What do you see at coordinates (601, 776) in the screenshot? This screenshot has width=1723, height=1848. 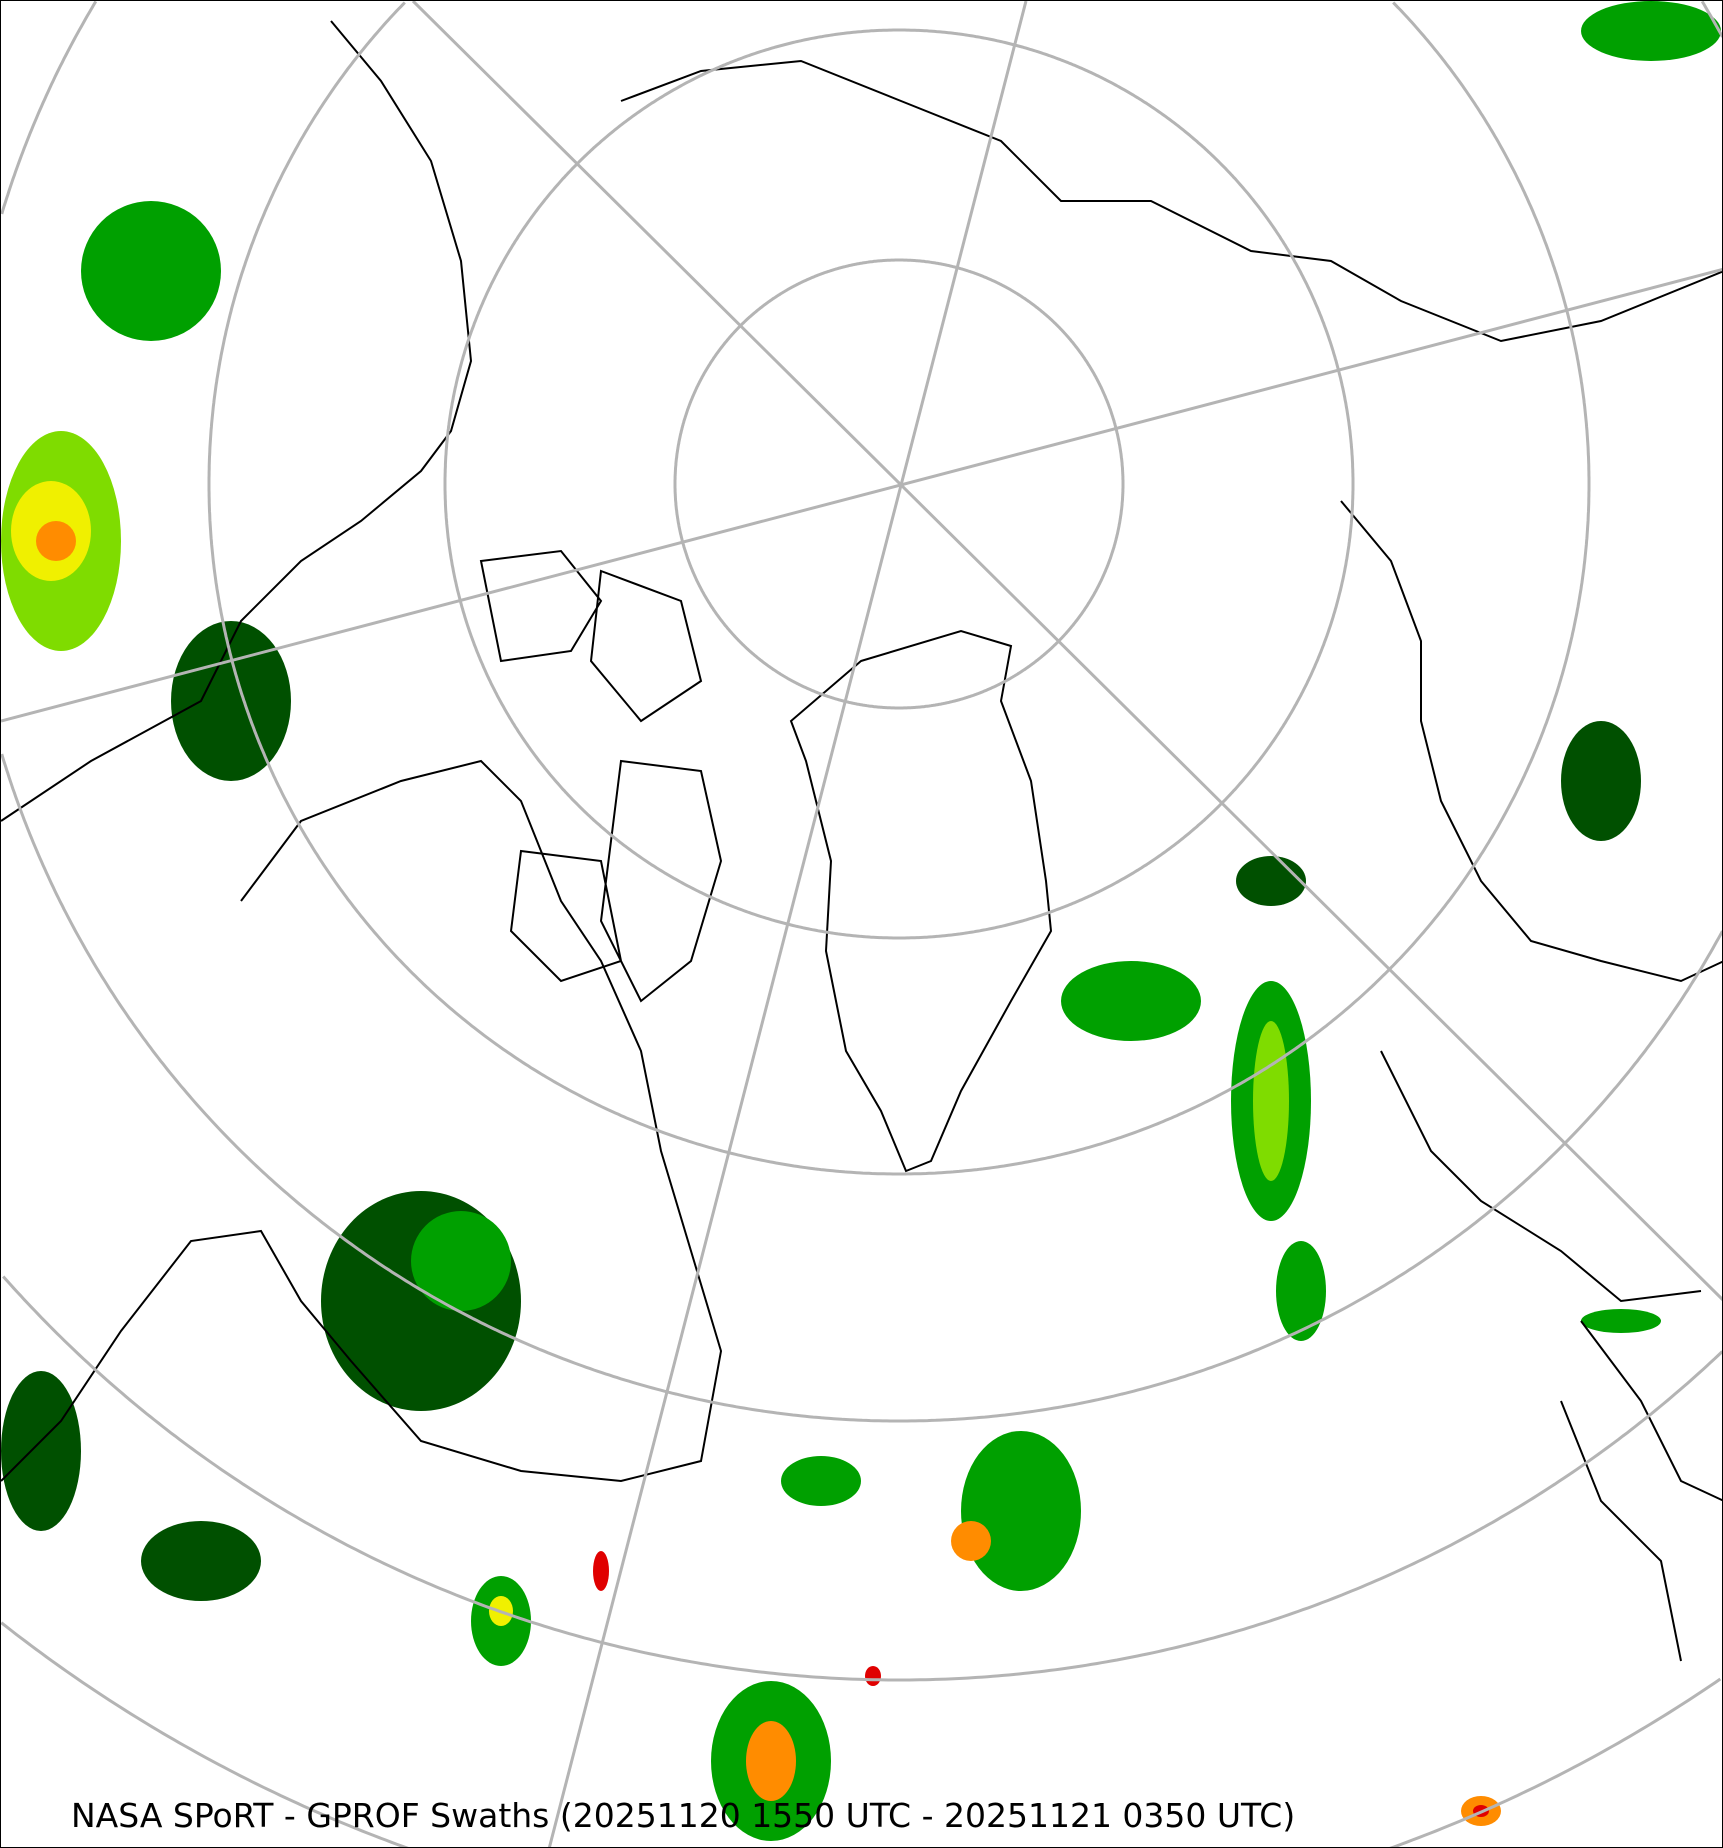 I see `canadian-archipelago` at bounding box center [601, 776].